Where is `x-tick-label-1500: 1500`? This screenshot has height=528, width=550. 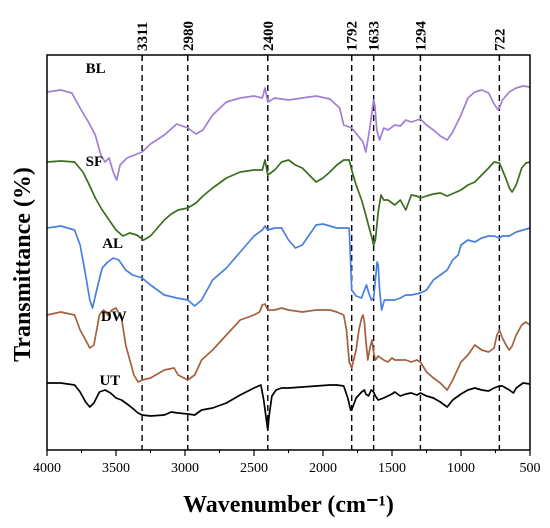 x-tick-label-1500: 1500 is located at coordinates (392, 468).